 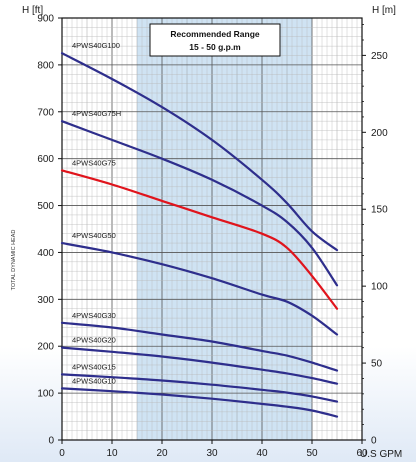 What do you see at coordinates (262, 453) in the screenshot?
I see `x-tick-label: 40` at bounding box center [262, 453].